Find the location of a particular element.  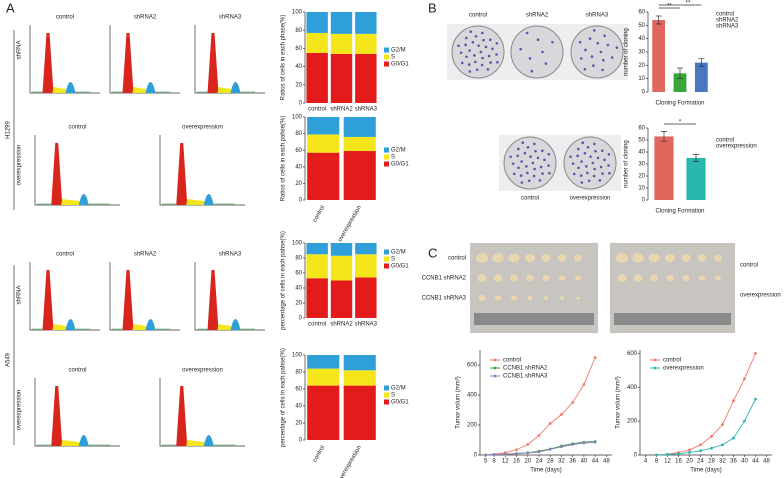

plate is located at coordinates (597, 52).